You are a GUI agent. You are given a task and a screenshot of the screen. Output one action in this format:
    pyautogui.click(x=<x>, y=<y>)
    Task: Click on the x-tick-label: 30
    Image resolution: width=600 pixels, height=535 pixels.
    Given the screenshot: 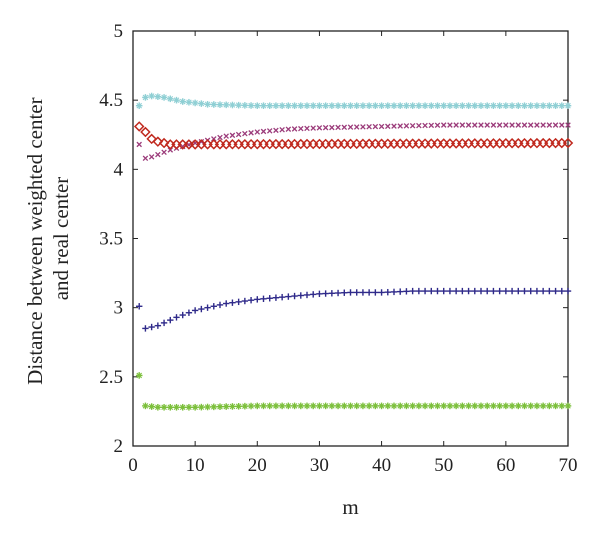 What is the action you would take?
    pyautogui.click(x=319, y=465)
    